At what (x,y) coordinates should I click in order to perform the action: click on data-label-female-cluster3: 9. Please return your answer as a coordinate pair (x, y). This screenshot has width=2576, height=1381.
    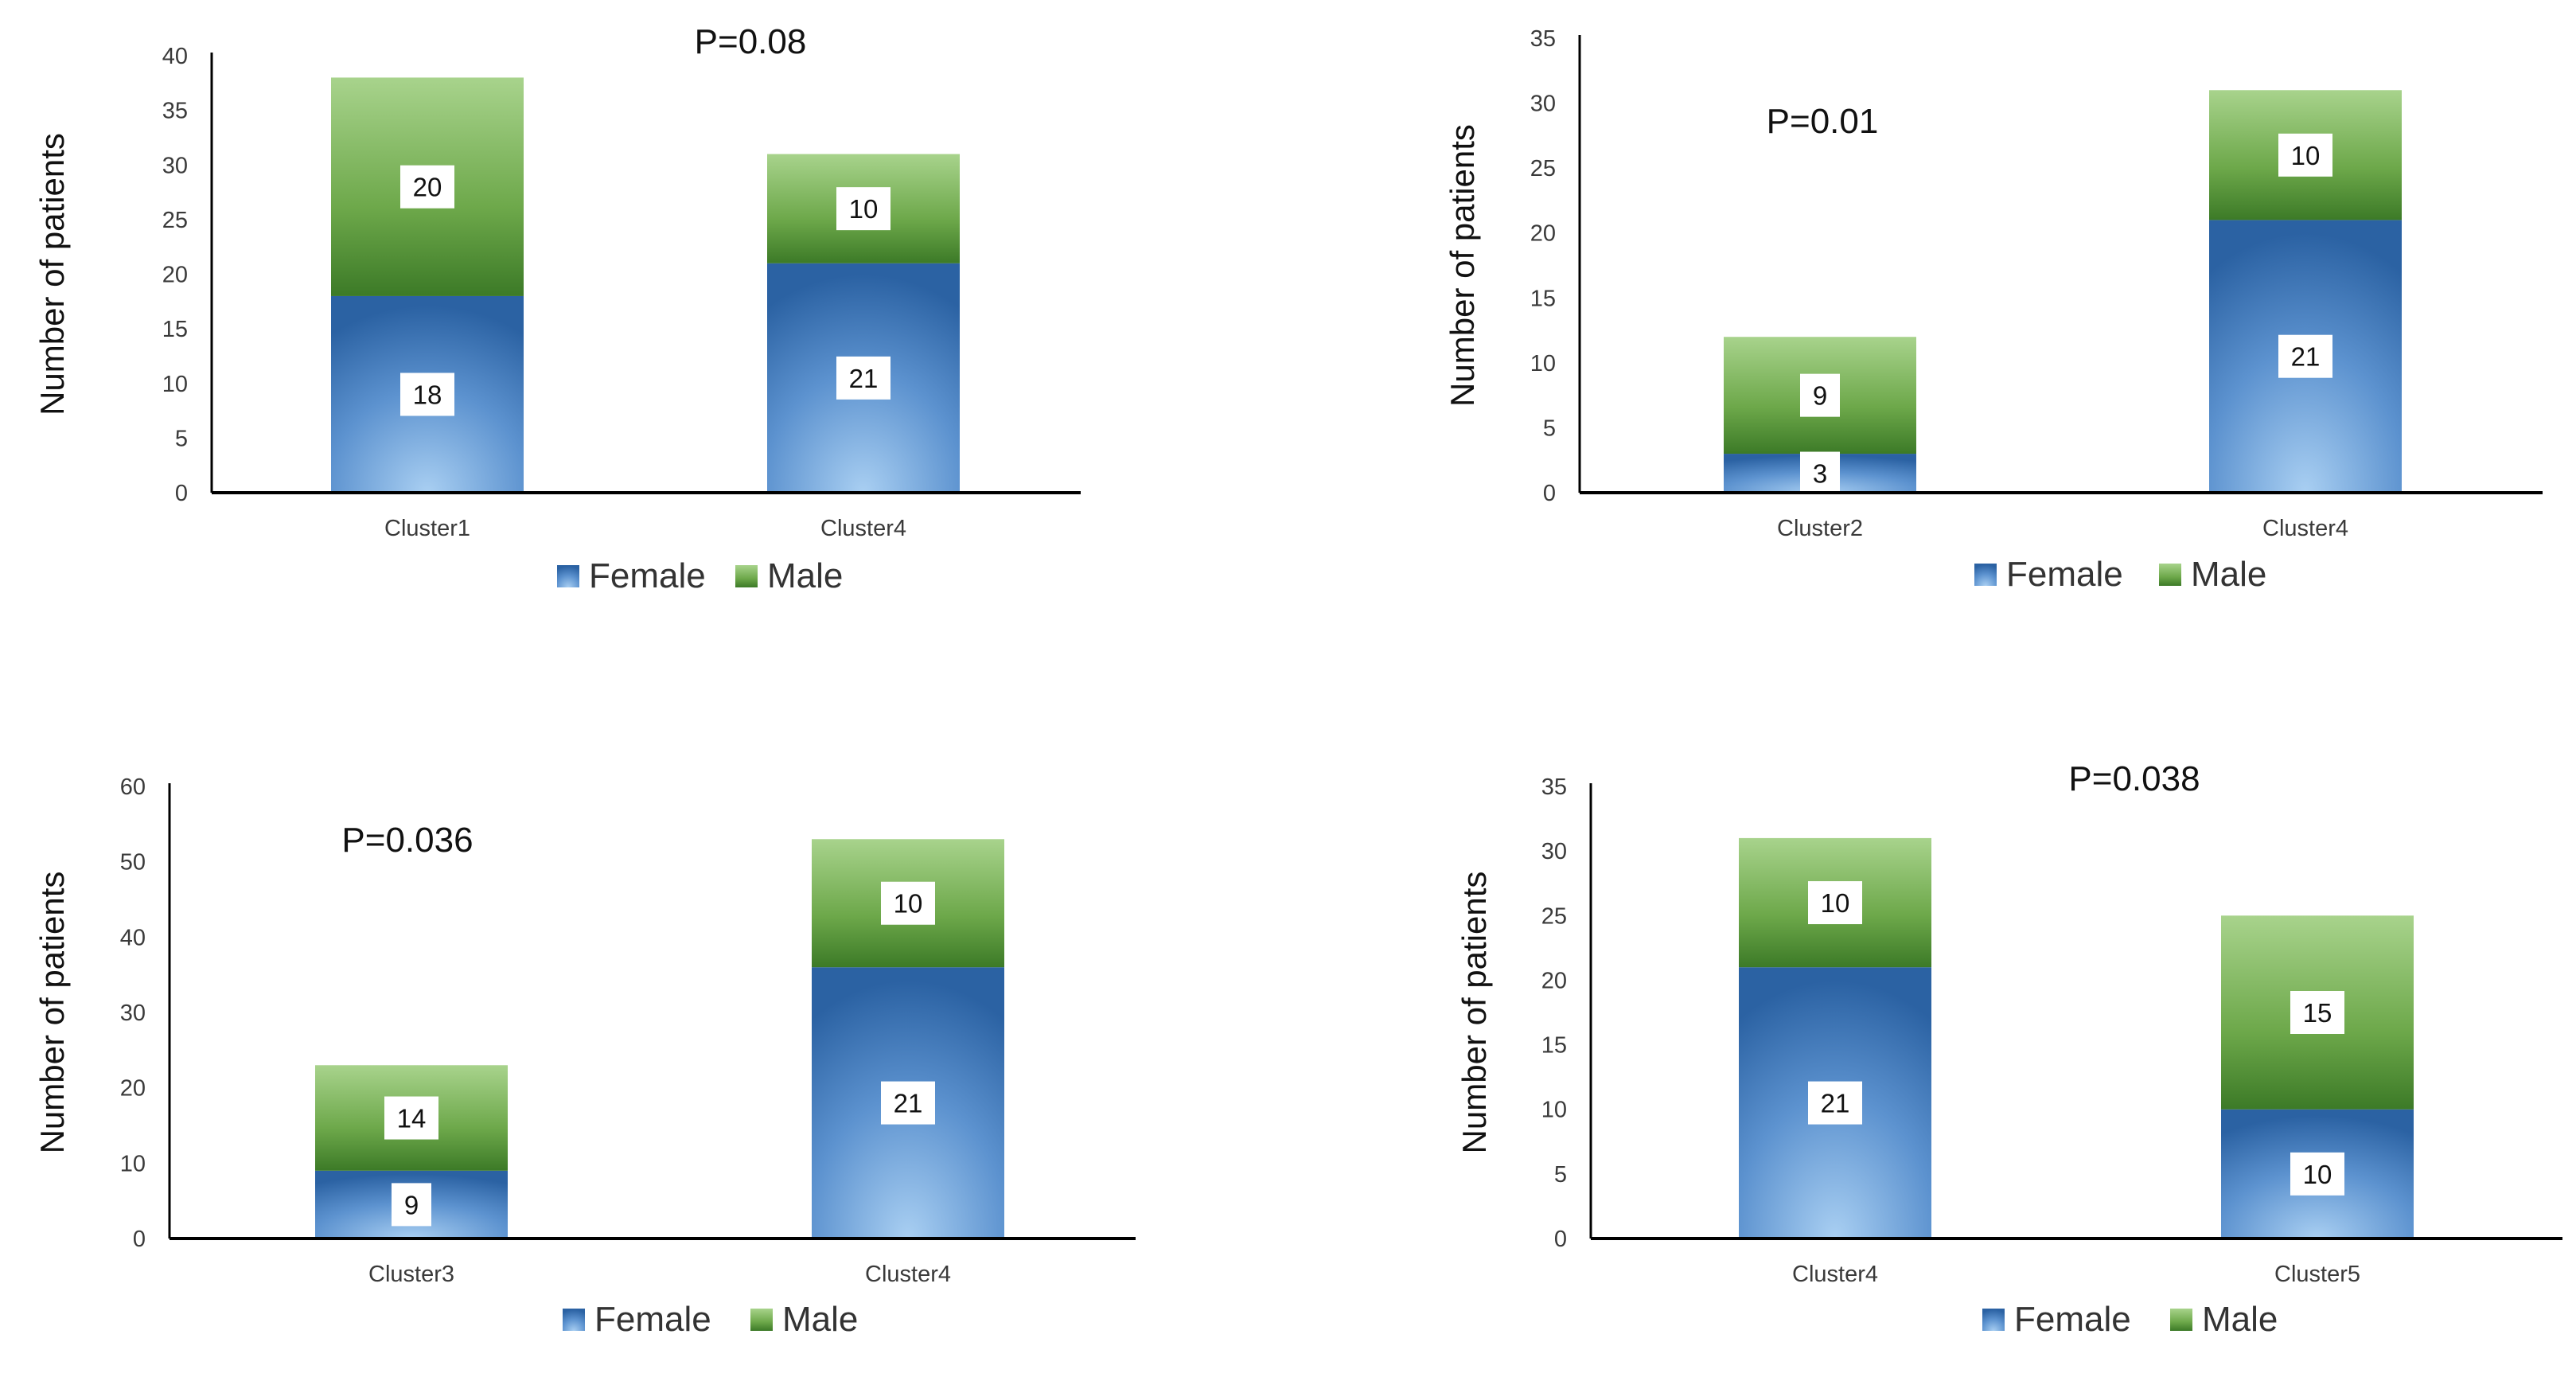
    Looking at the image, I should click on (411, 1204).